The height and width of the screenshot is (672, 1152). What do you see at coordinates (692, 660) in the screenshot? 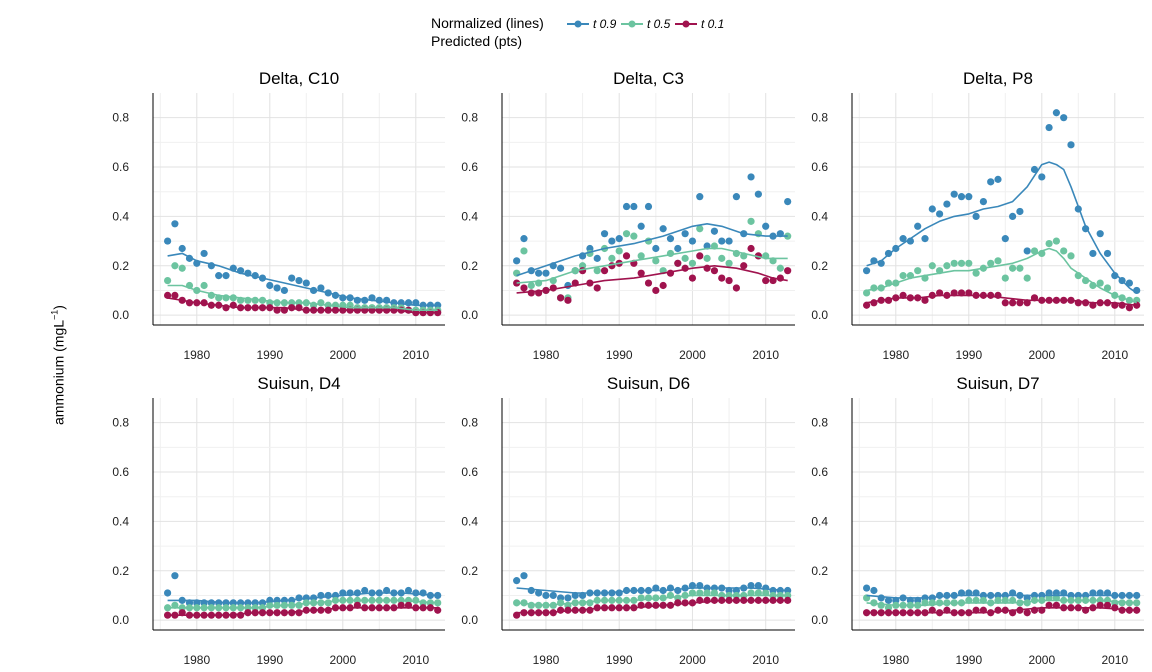
I see `x-tick-label: 2000` at bounding box center [692, 660].